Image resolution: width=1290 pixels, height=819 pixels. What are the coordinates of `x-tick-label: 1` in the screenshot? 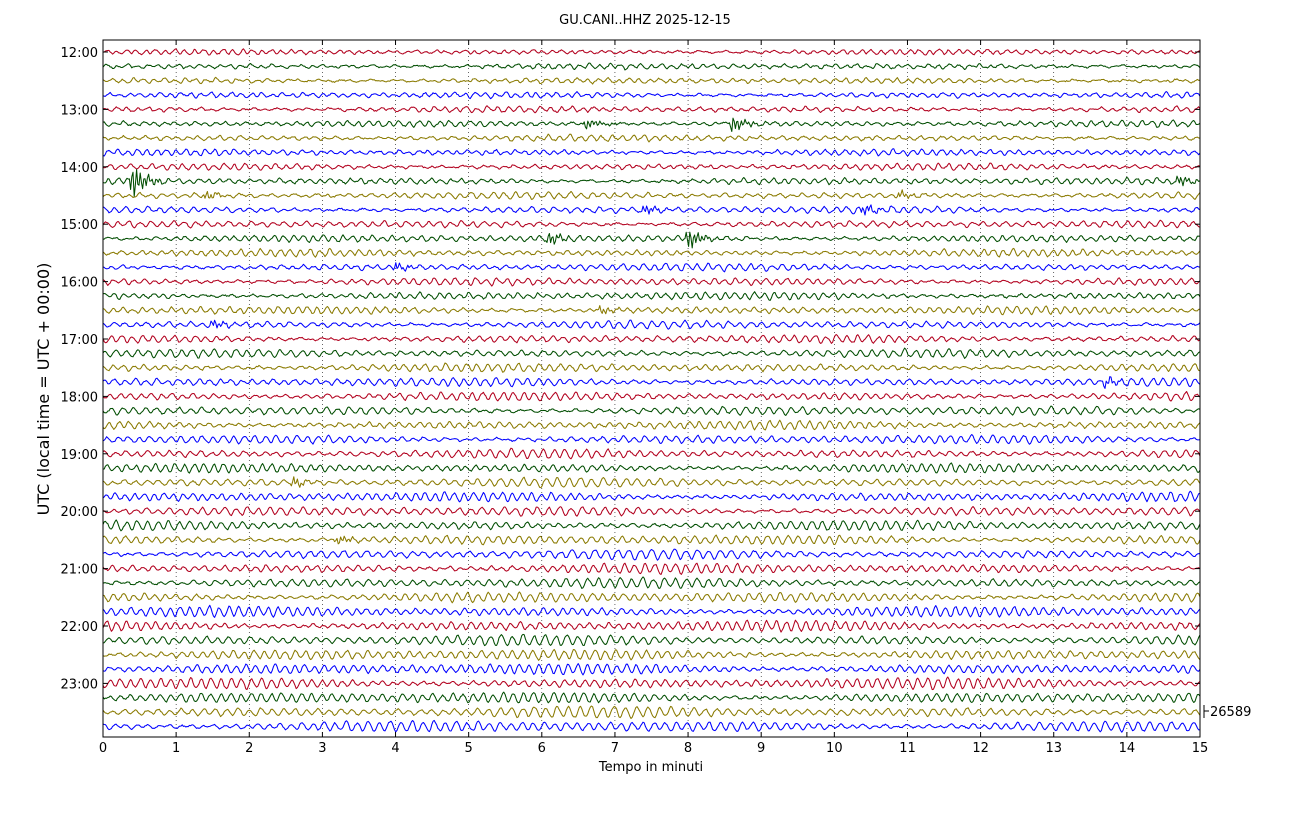 It's located at (176, 748).